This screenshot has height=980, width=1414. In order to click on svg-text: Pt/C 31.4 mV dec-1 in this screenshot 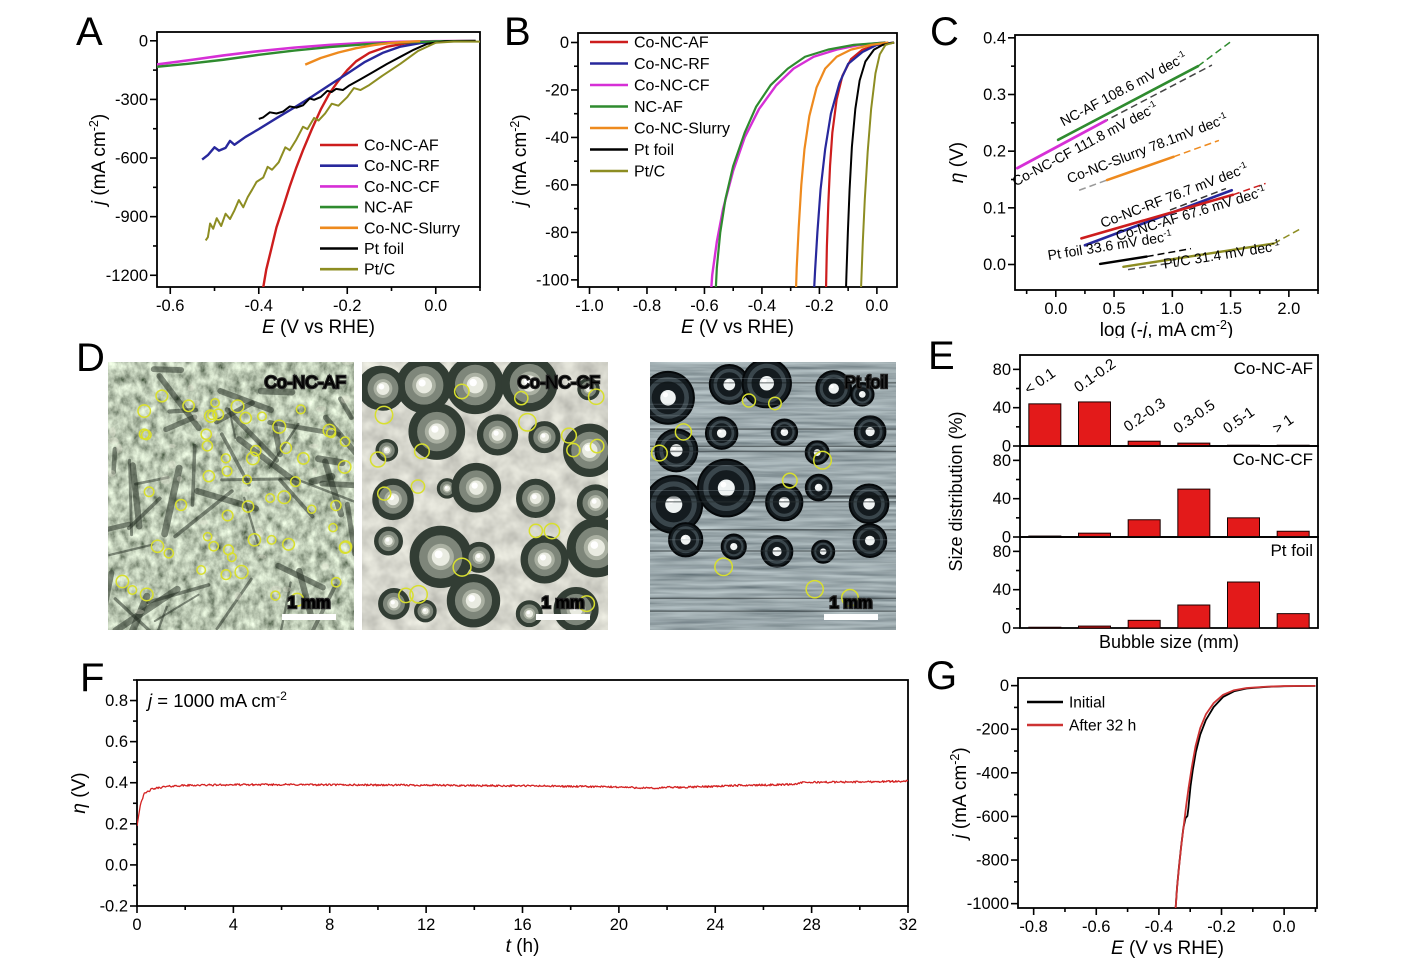, I will do `click(1221, 254)`.